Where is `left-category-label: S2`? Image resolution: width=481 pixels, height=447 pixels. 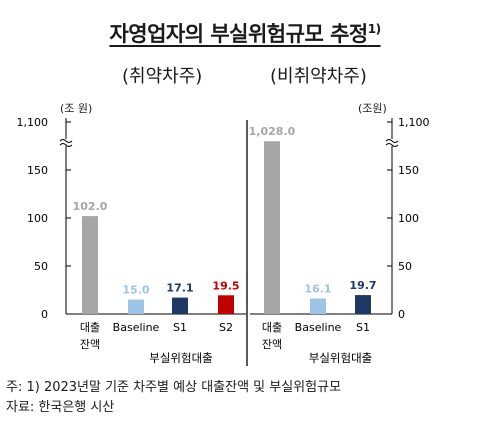 left-category-label: S2 is located at coordinates (226, 327).